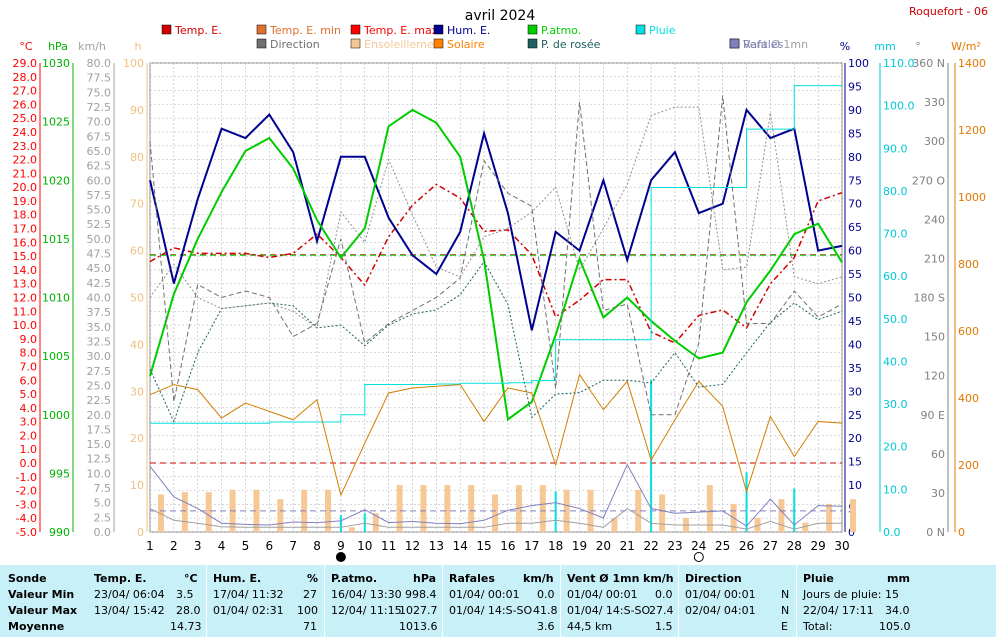  What do you see at coordinates (25, 298) in the screenshot?
I see `temp-axis-tick: 12.0` at bounding box center [25, 298].